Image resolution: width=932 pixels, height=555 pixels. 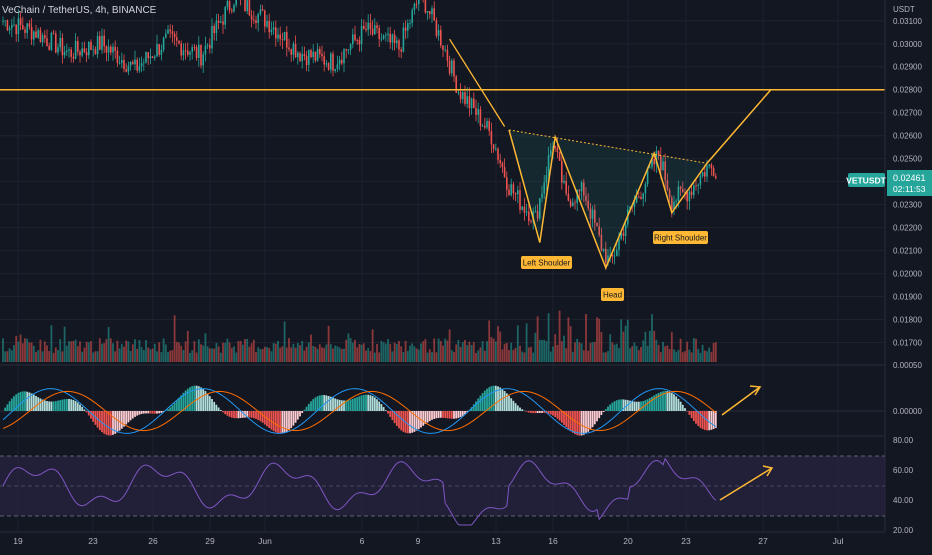 I want to click on label-right-shoulder: Right Shoulder, so click(x=680, y=237).